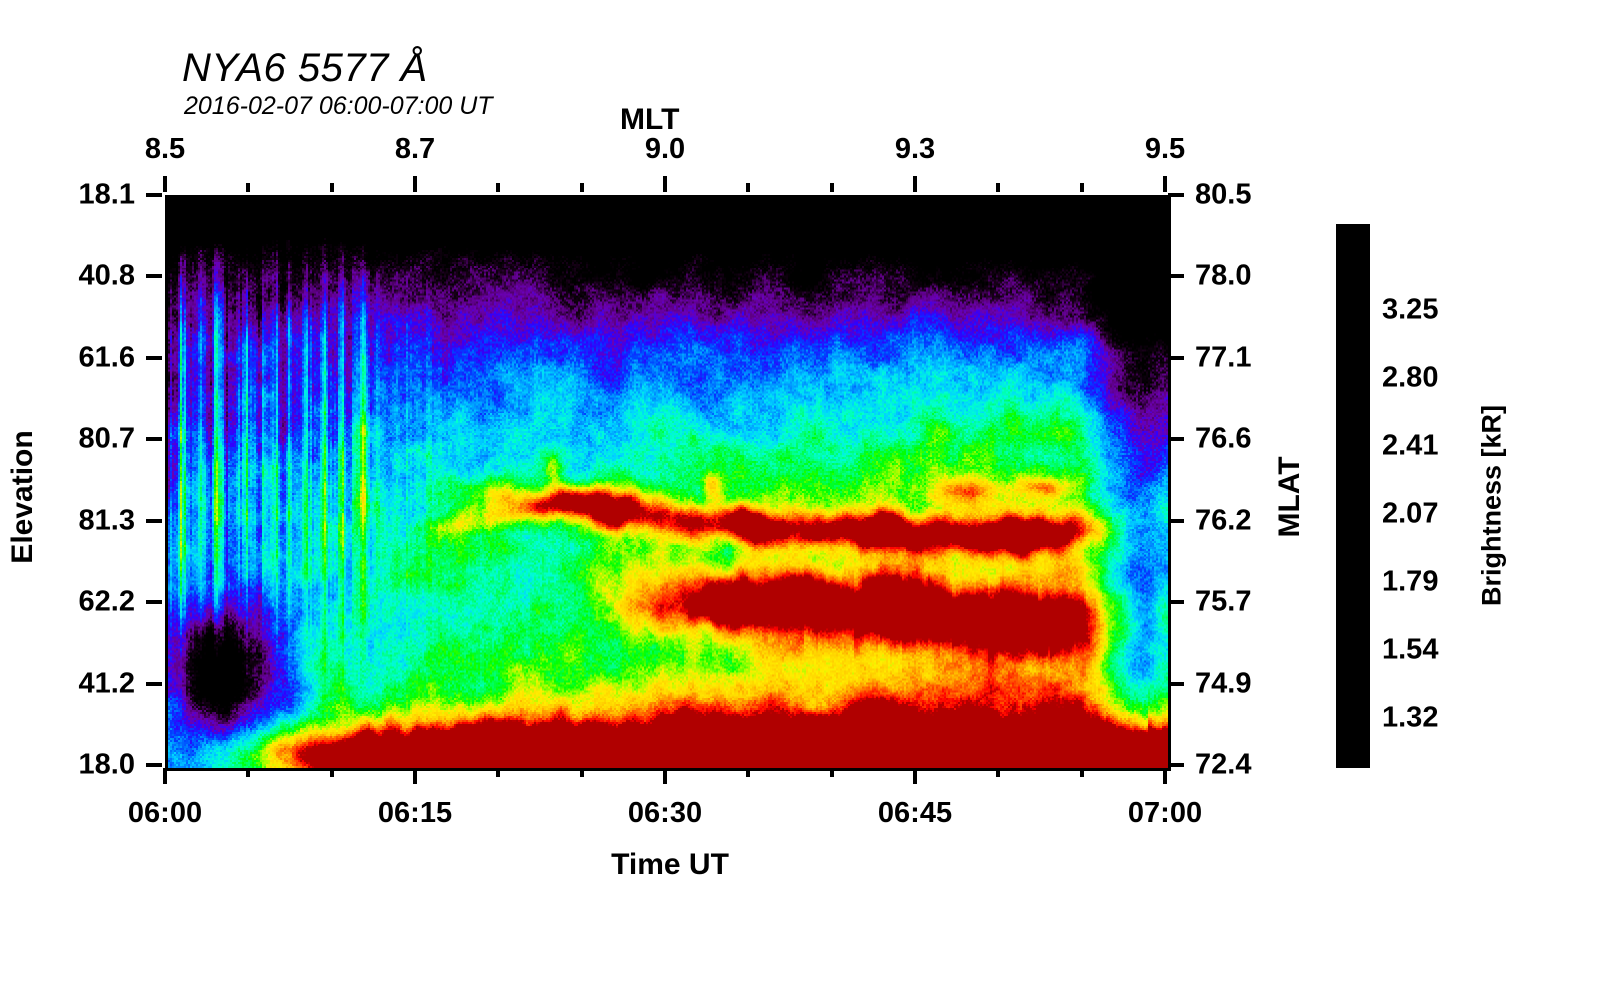 This screenshot has width=1600, height=1000. What do you see at coordinates (415, 149) in the screenshot?
I see `mlt-tick-label: 8.7` at bounding box center [415, 149].